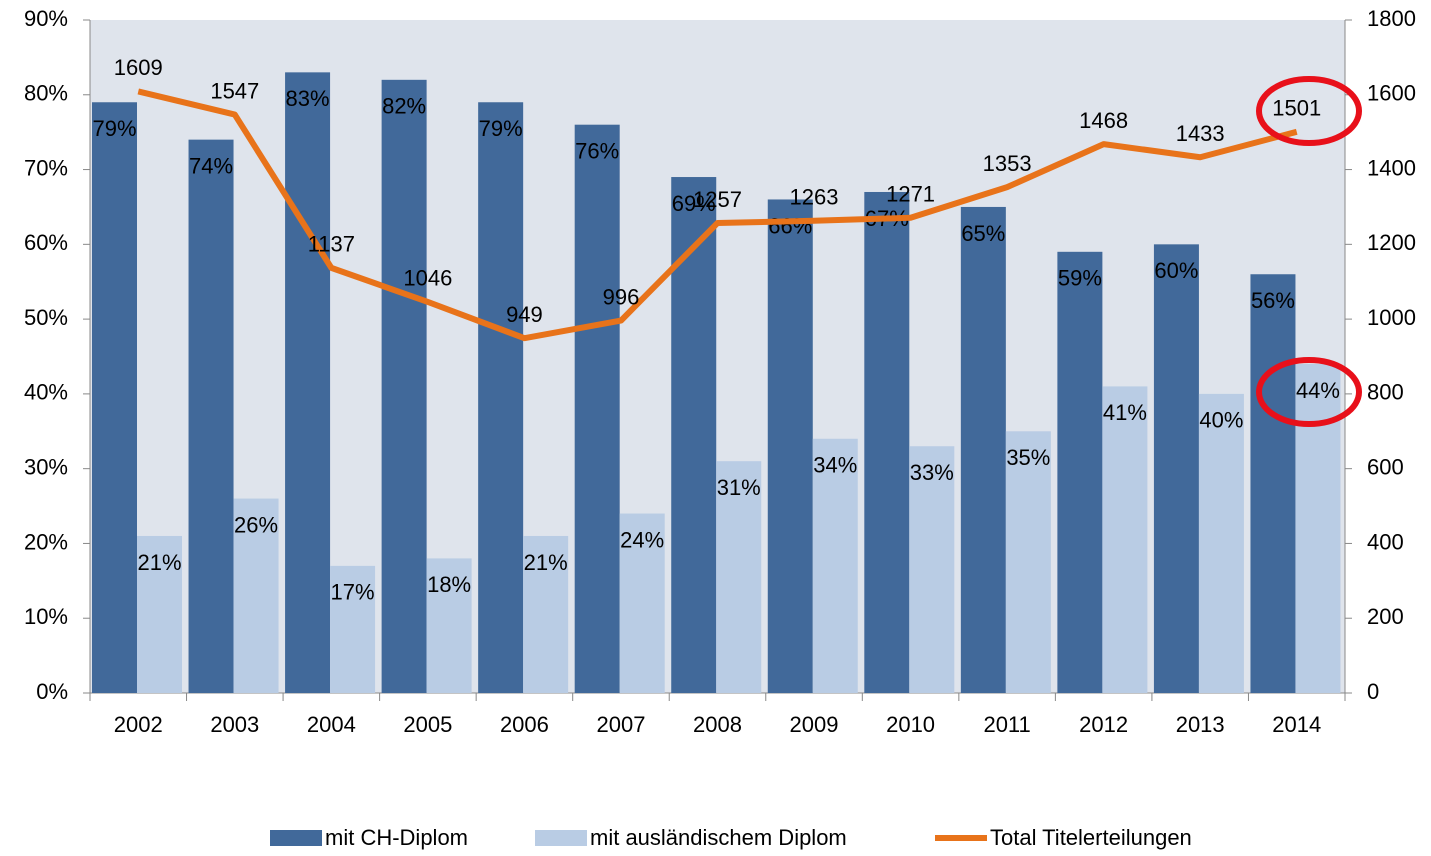 This screenshot has width=1431, height=856. What do you see at coordinates (1391, 242) in the screenshot?
I see `y2-tick-label: 1200` at bounding box center [1391, 242].